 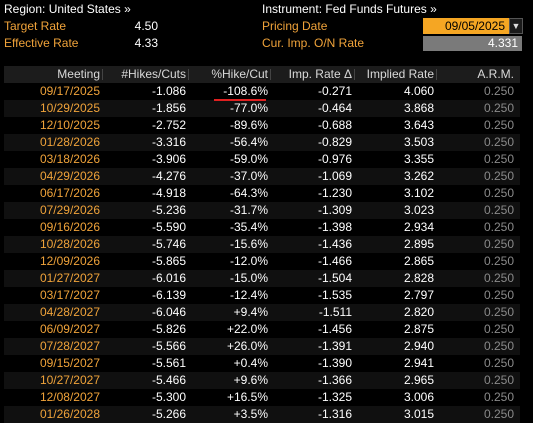 What do you see at coordinates (262, 193) in the screenshot?
I see `table-row: 06/17/2026 -4.918 -64.3% -1.230 3.102 0.250` at bounding box center [262, 193].